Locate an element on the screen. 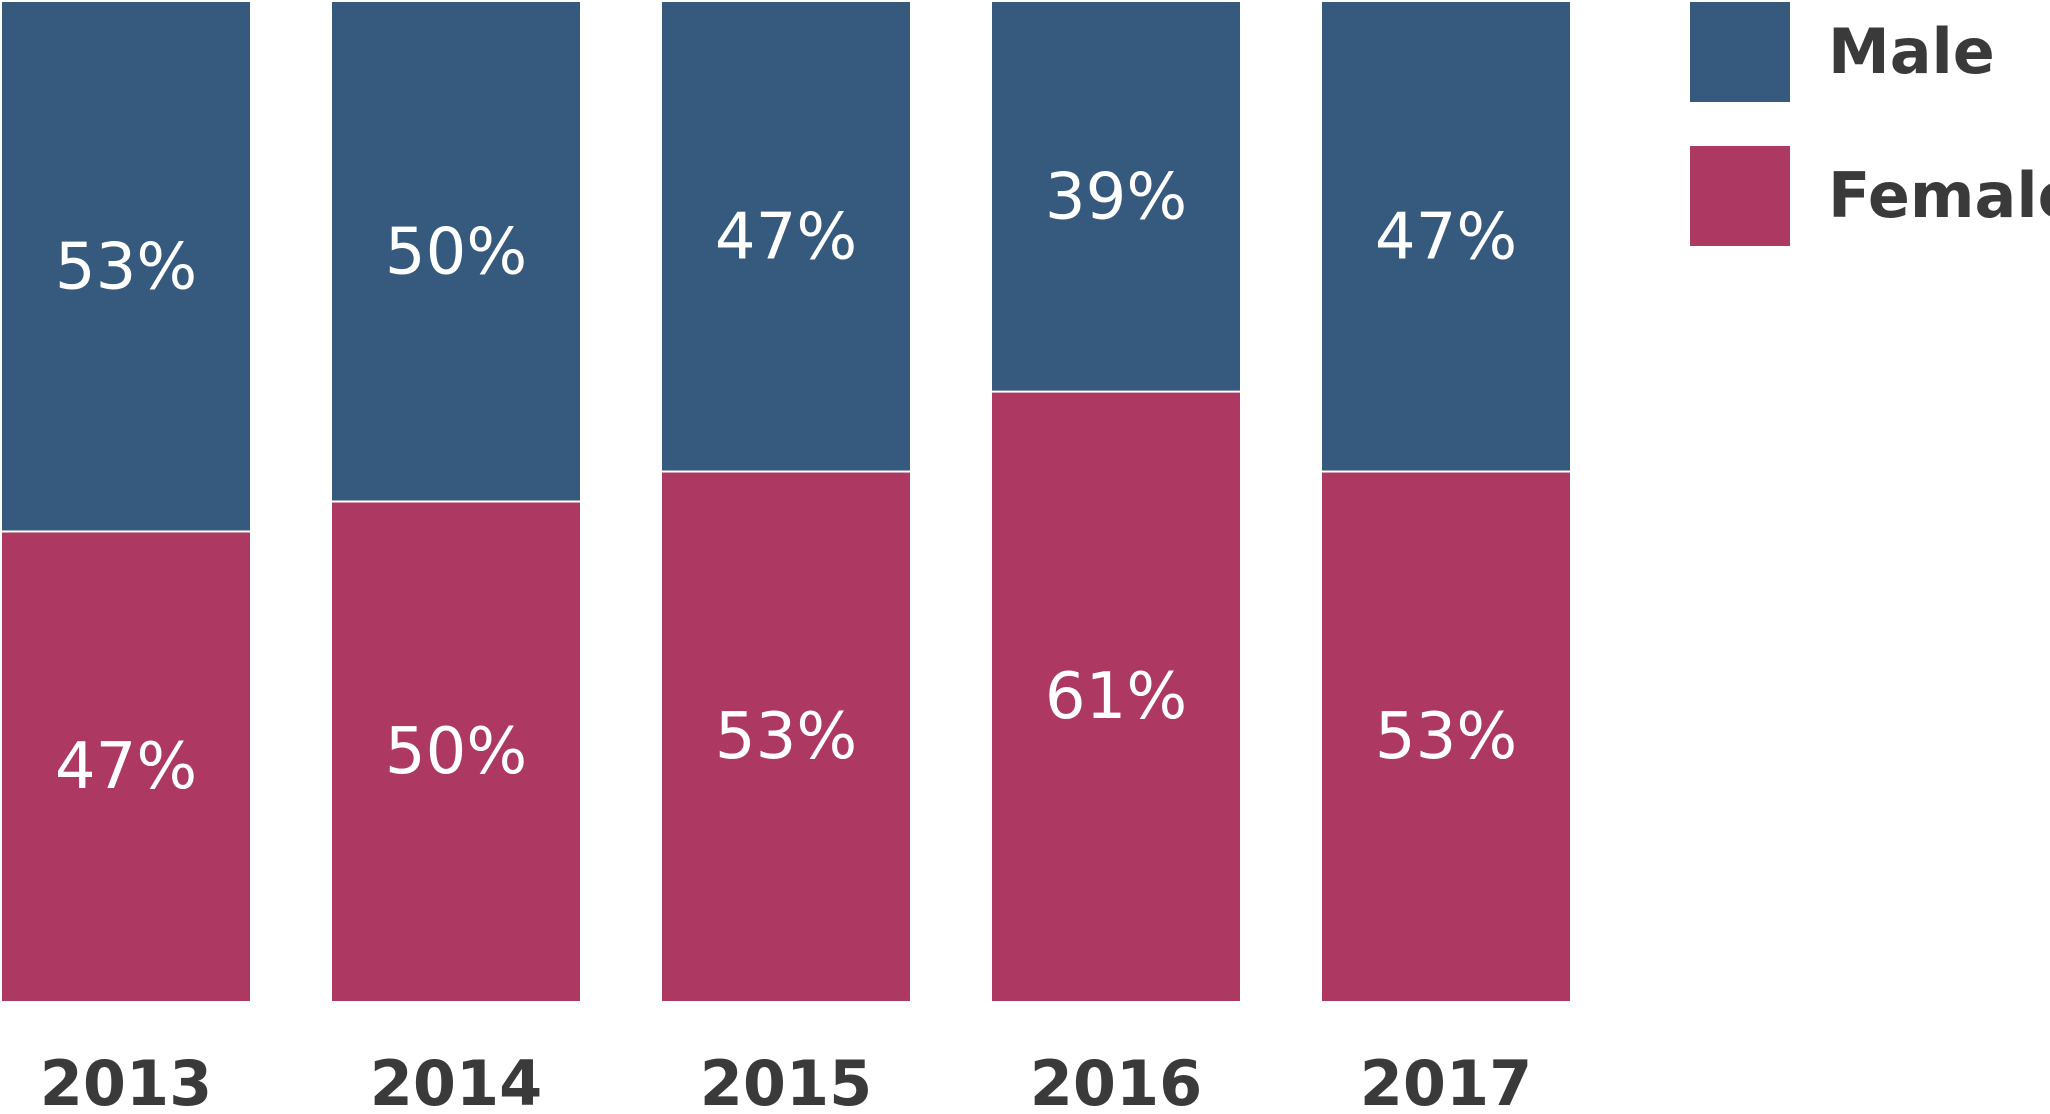  bar-male-2017 is located at coordinates (1446, 237).